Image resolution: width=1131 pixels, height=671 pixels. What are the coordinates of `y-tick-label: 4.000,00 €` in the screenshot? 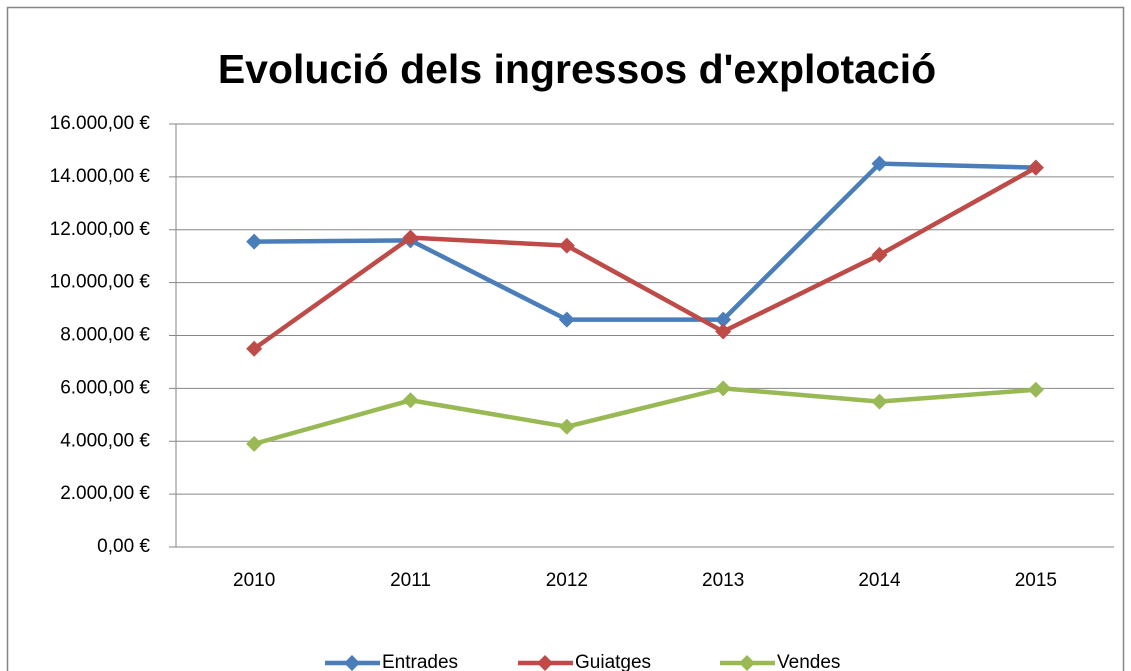 It's located at (105, 440).